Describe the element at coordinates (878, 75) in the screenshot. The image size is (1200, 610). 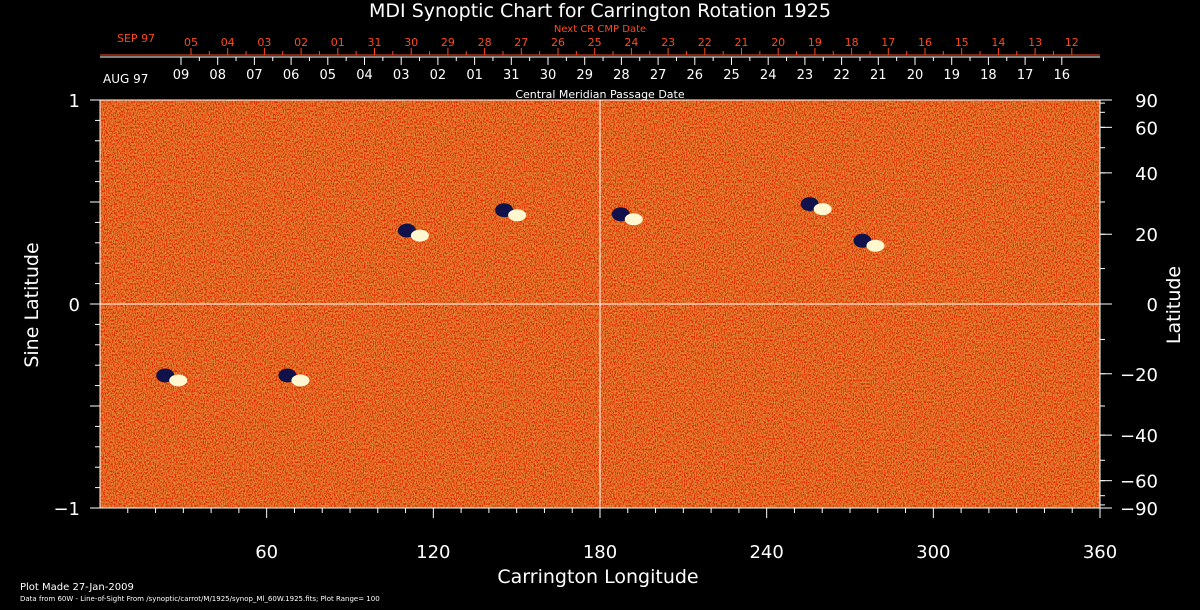
I see `cmp-tick-label: 21` at that location.